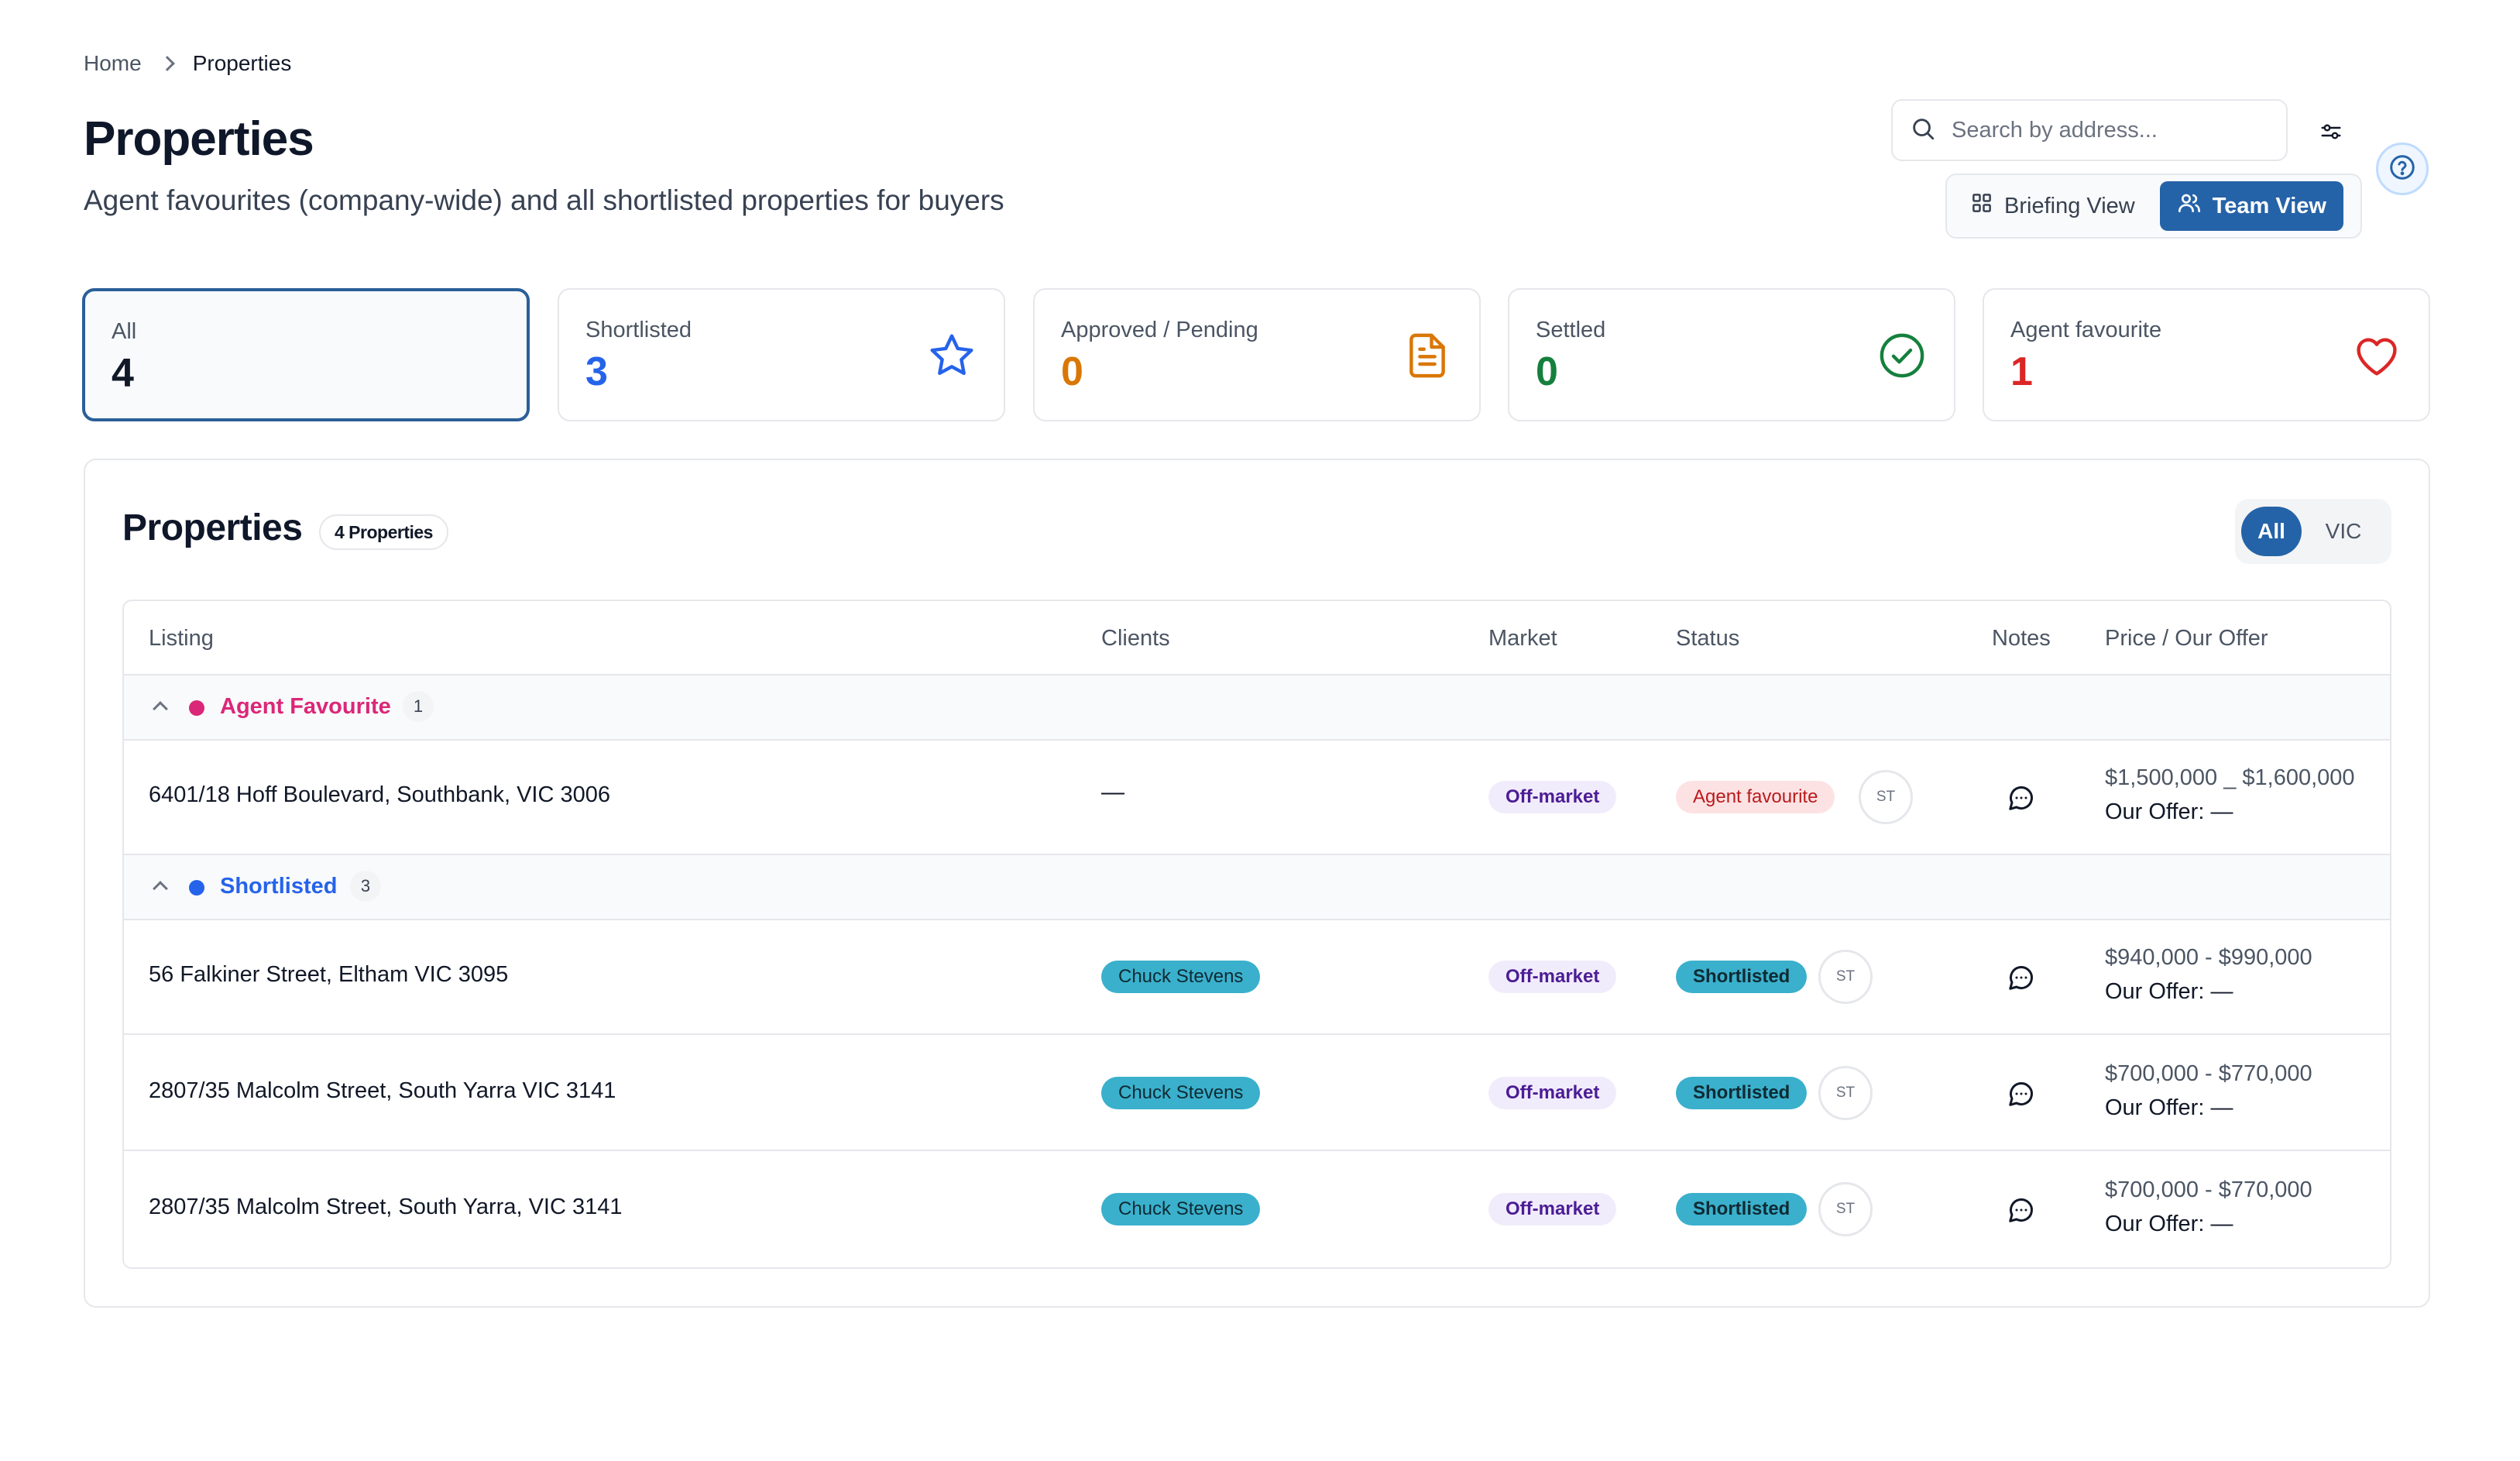 The height and width of the screenshot is (1461, 2520). What do you see at coordinates (782, 354) in the screenshot?
I see `stat-card-shortlisted: Shortlisted 3` at bounding box center [782, 354].